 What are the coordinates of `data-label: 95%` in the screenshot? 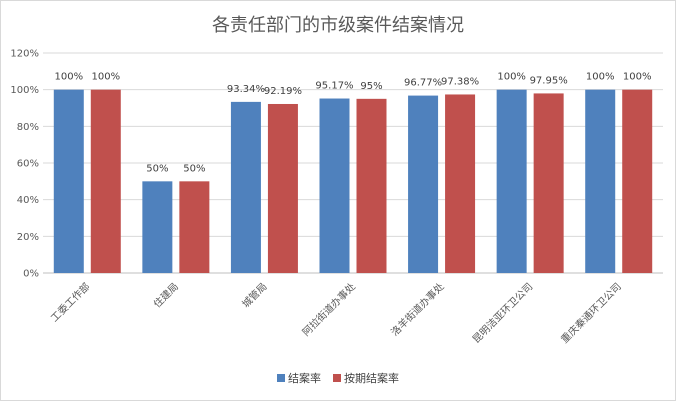 It's located at (371, 86).